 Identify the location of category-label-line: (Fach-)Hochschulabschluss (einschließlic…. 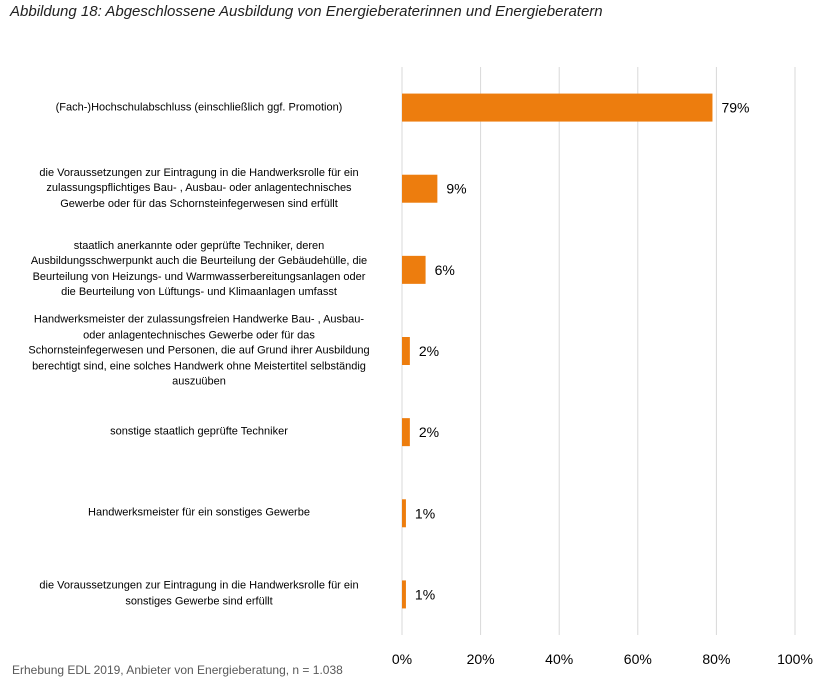
(199, 106).